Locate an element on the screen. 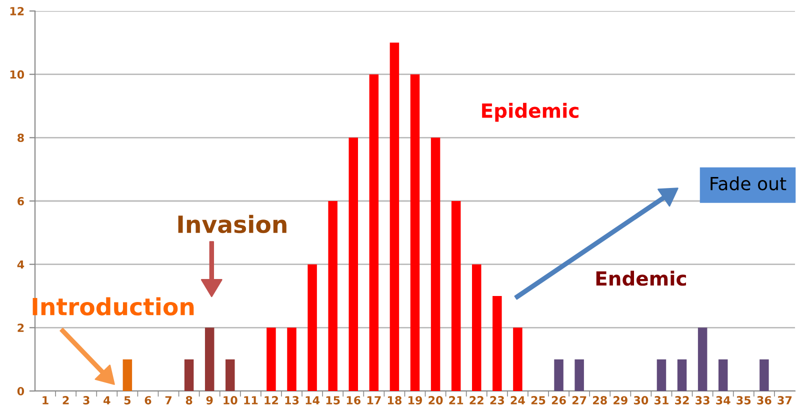 The image size is (799, 418). x-tick-label: 35 is located at coordinates (743, 400).